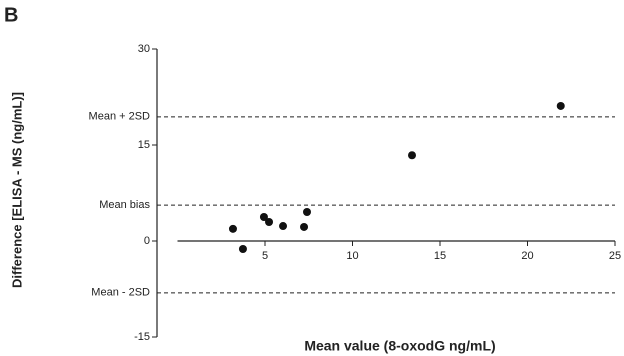 The height and width of the screenshot is (356, 624). What do you see at coordinates (352, 256) in the screenshot?
I see `x-tick-label: 10` at bounding box center [352, 256].